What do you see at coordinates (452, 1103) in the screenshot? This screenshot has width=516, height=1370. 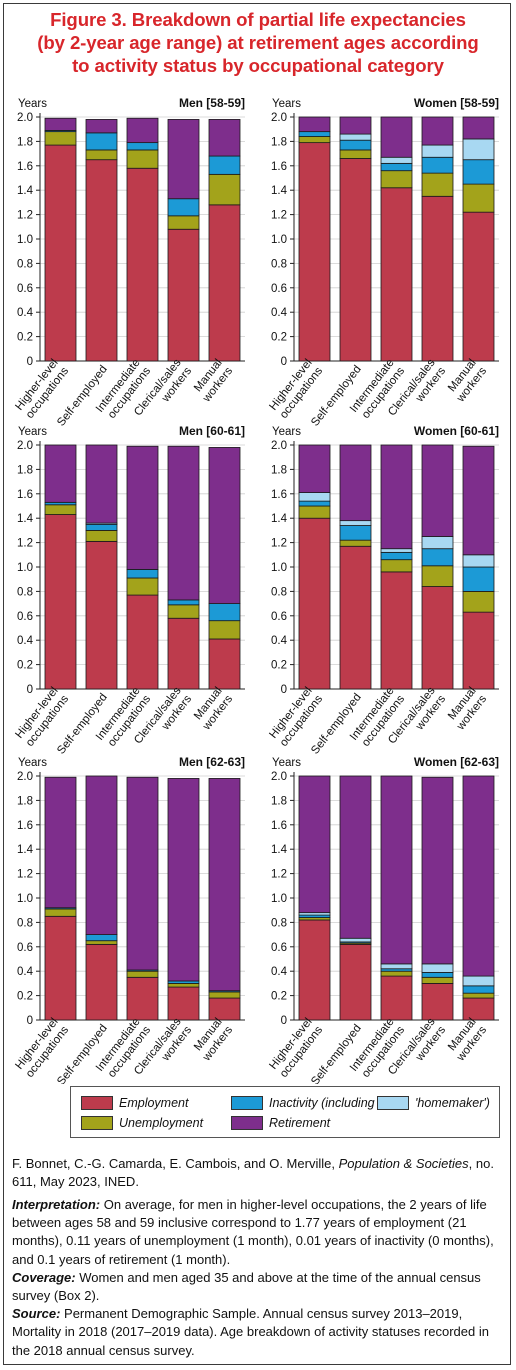 I see `legend-label-homemaker: 'homemaker')` at bounding box center [452, 1103].